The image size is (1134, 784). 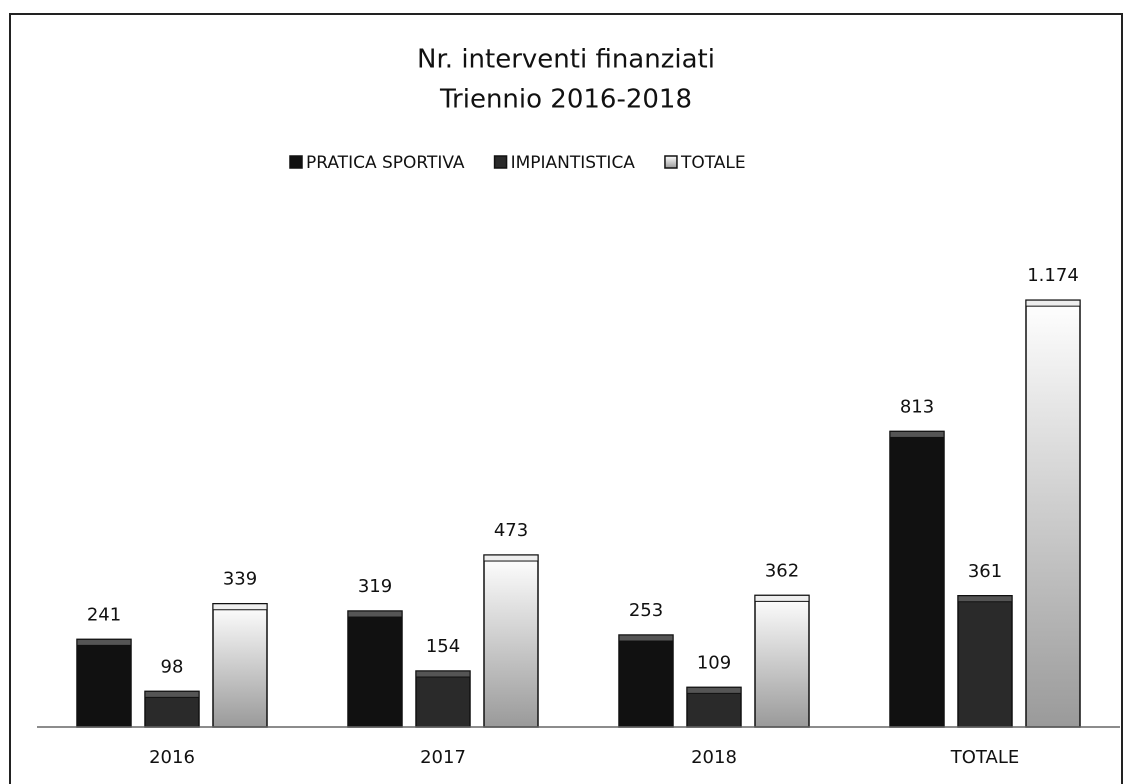 What do you see at coordinates (375, 586) in the screenshot?
I see `data-label: 319` at bounding box center [375, 586].